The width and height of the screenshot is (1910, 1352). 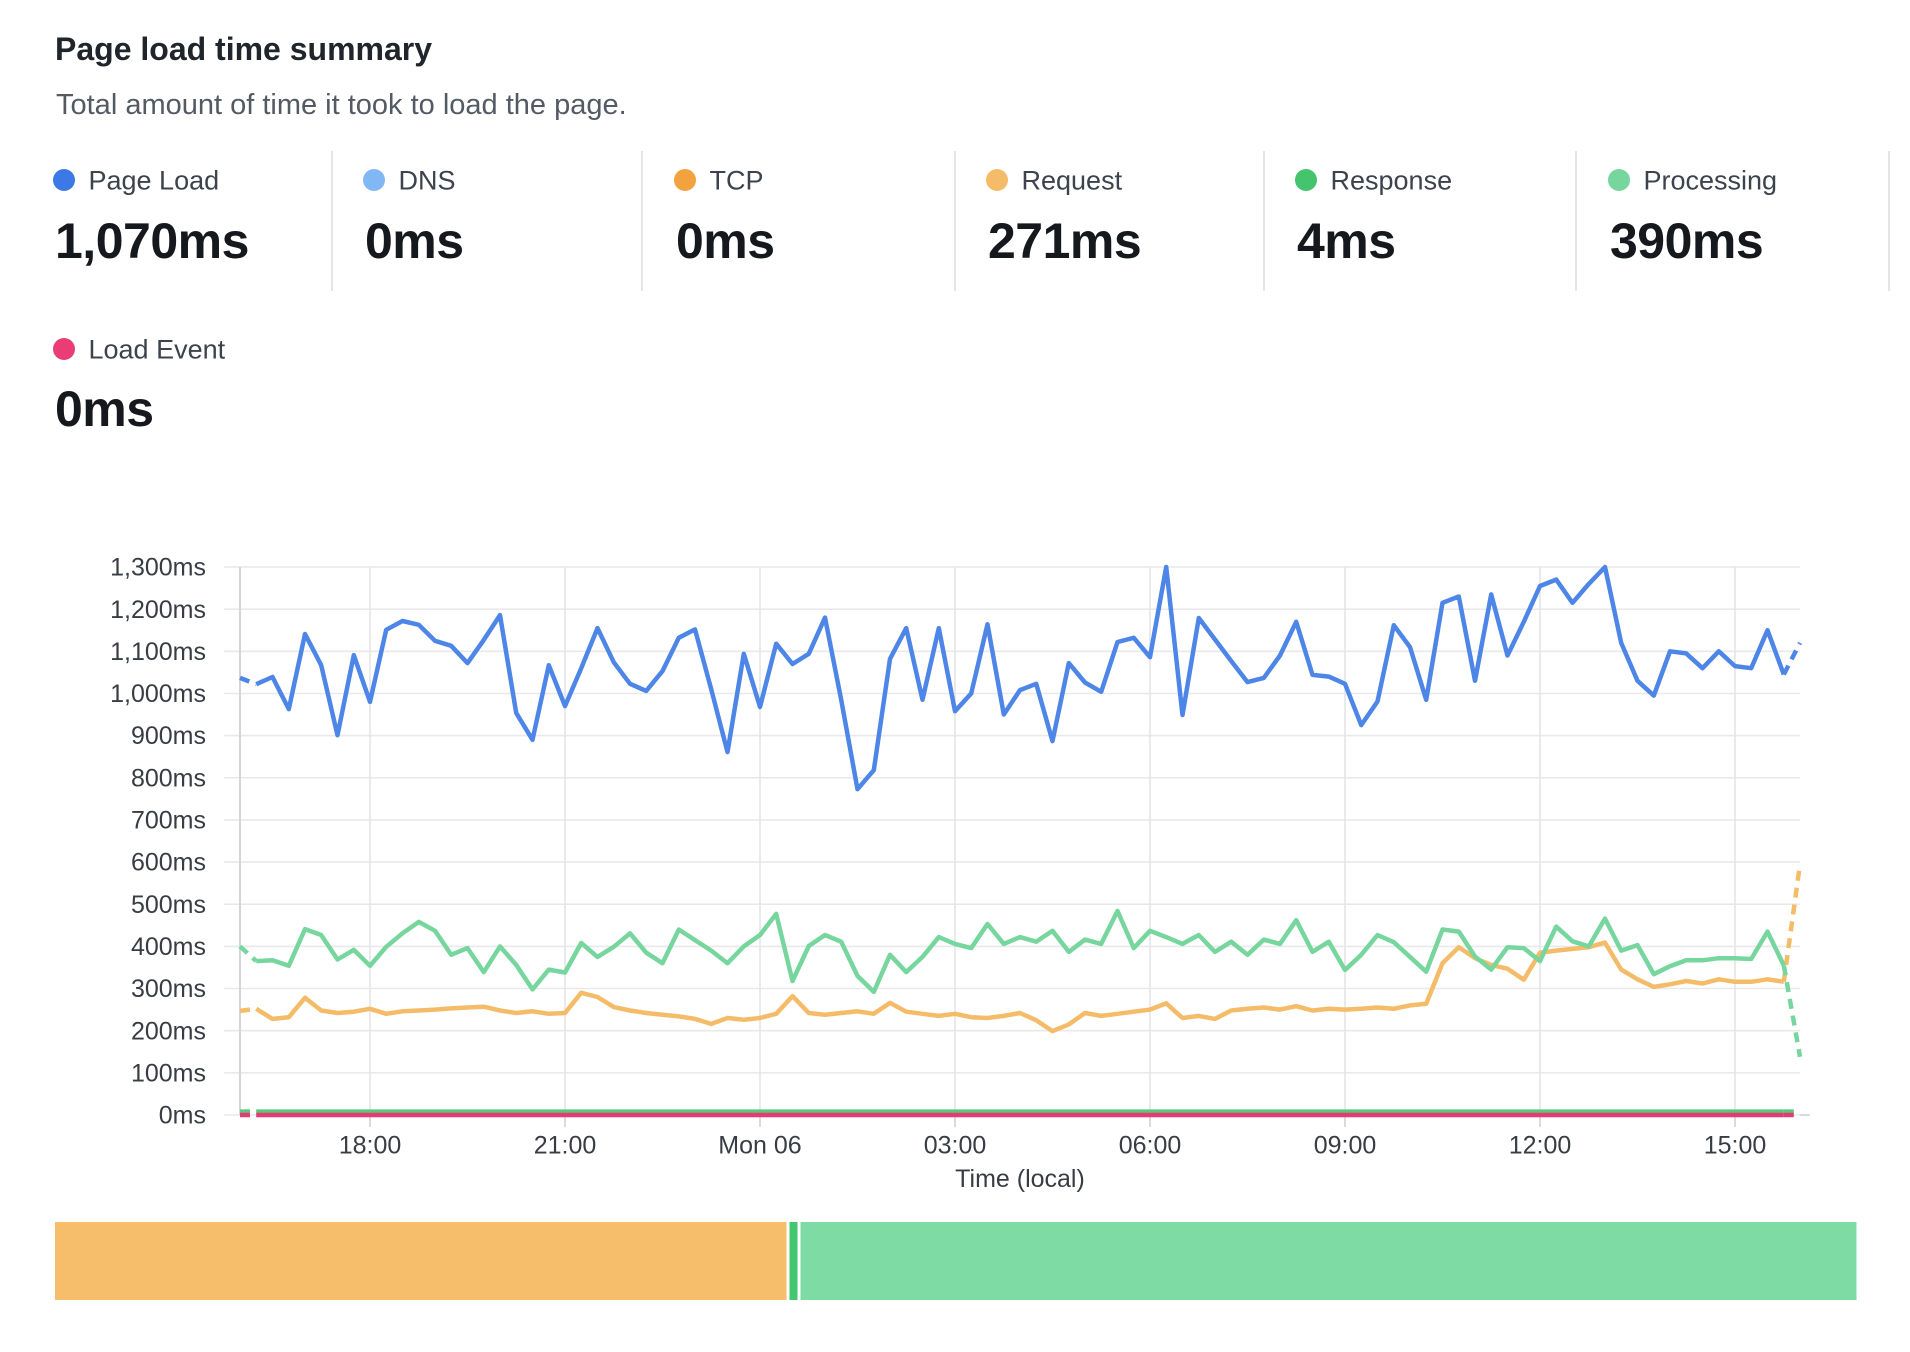 I want to click on svg-text: 12:00, so click(x=1540, y=1146).